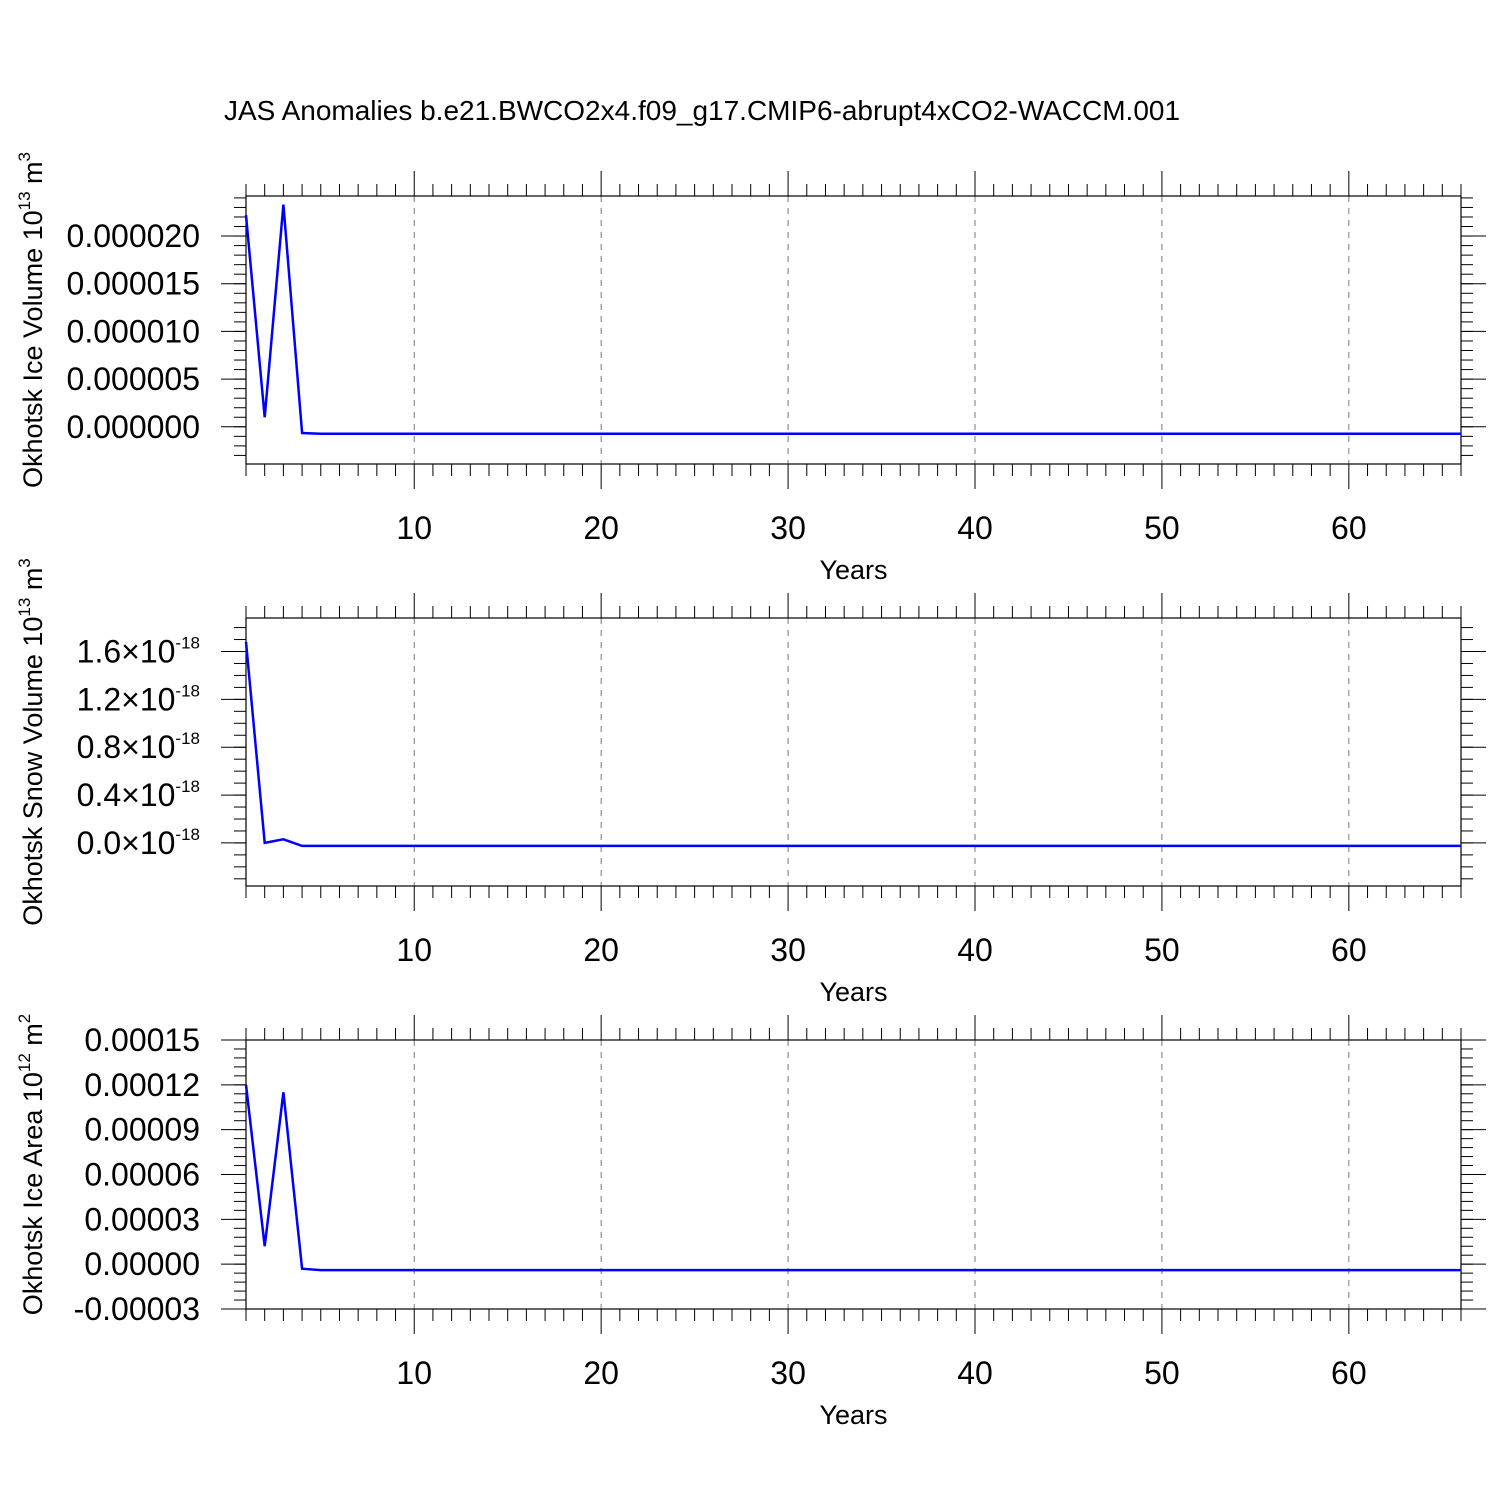  What do you see at coordinates (137, 1309) in the screenshot?
I see `y-tick-label: -0.00003` at bounding box center [137, 1309].